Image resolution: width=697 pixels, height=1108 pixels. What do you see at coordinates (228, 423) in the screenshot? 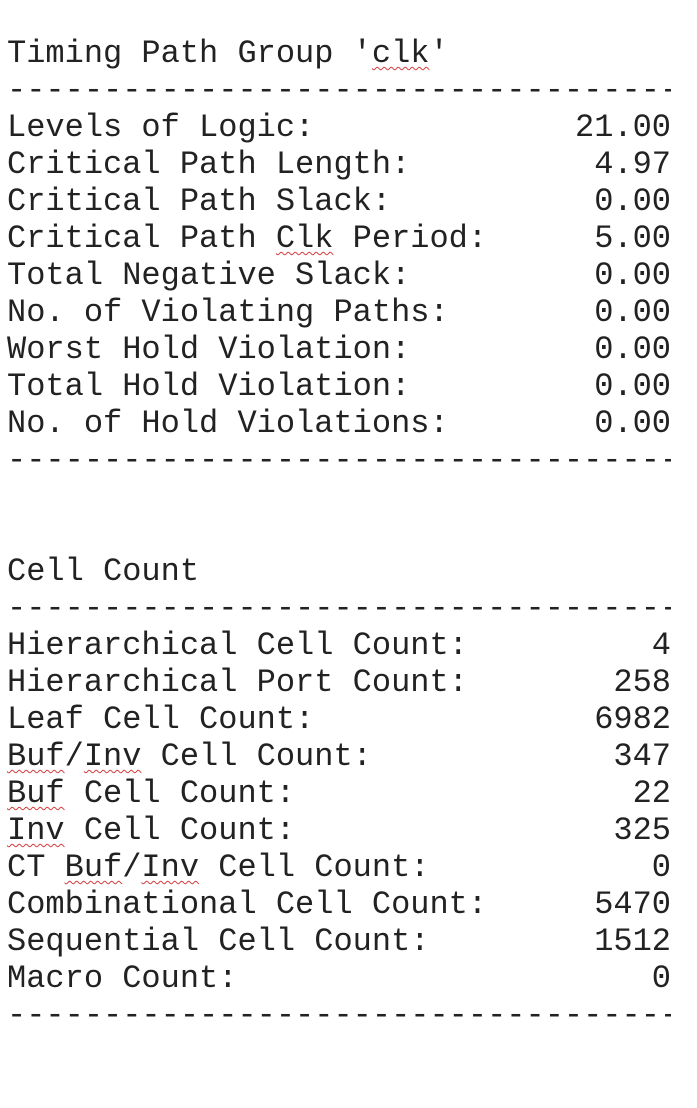
I see `row-label: No. of Hold Violations:` at bounding box center [228, 423].